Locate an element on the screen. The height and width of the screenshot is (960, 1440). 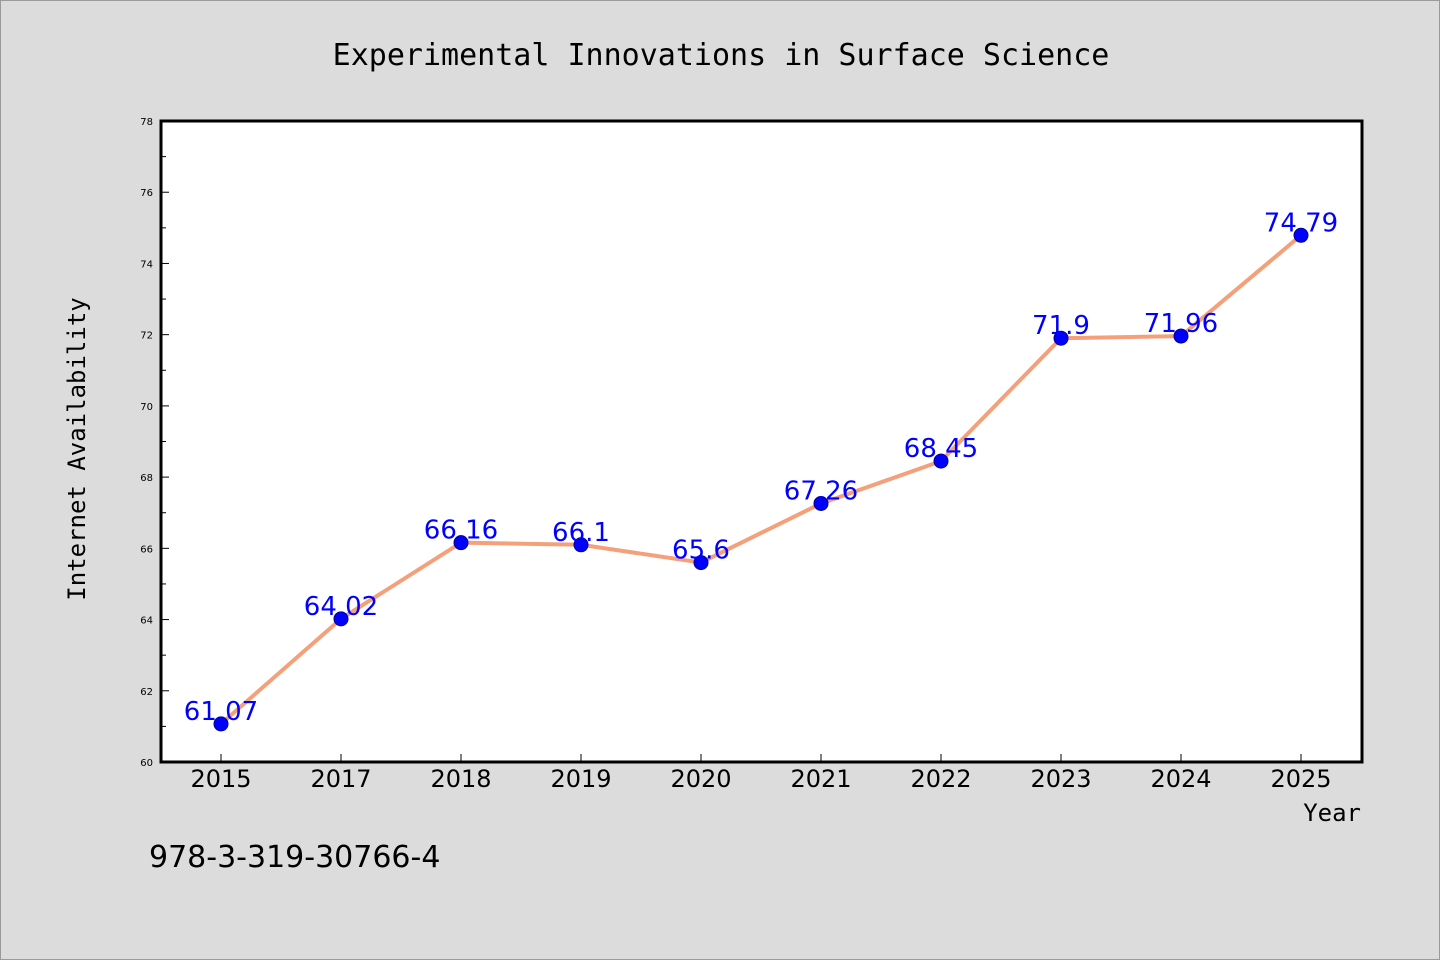
y-tick-label: 72 is located at coordinates (146, 336).